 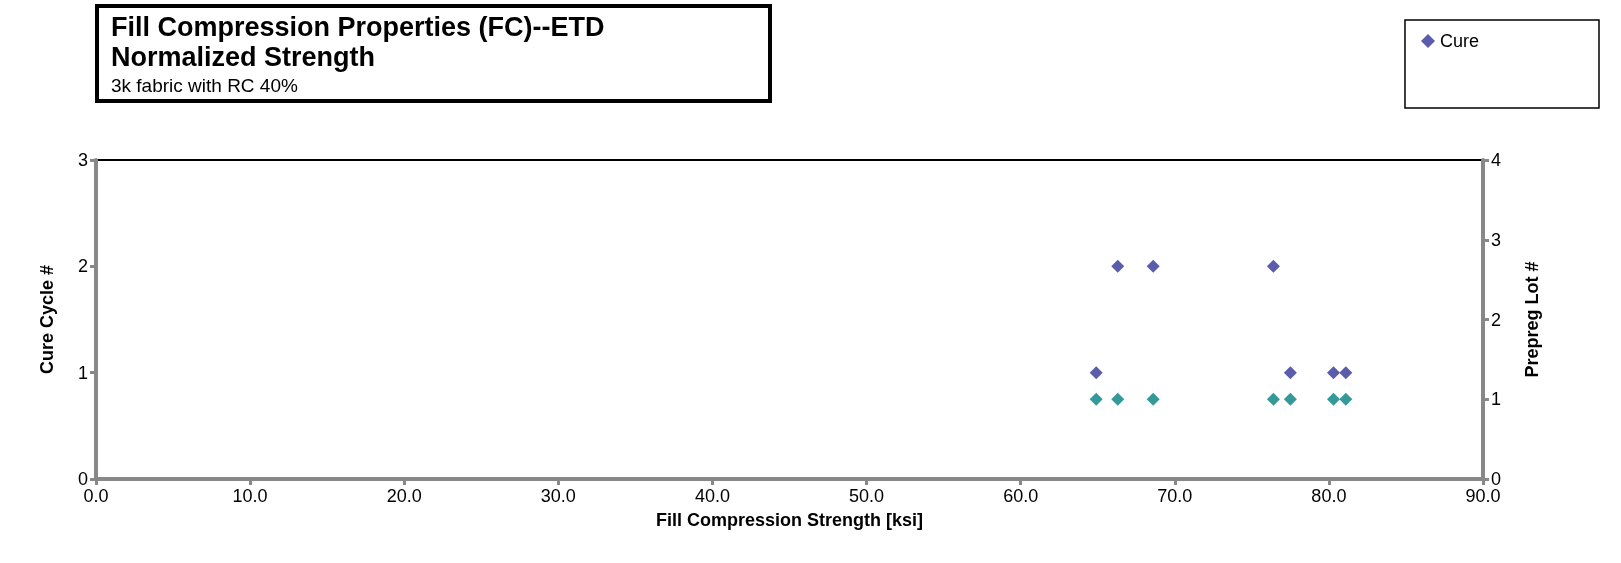 I want to click on x-tick-label: 30.0, so click(x=558, y=496).